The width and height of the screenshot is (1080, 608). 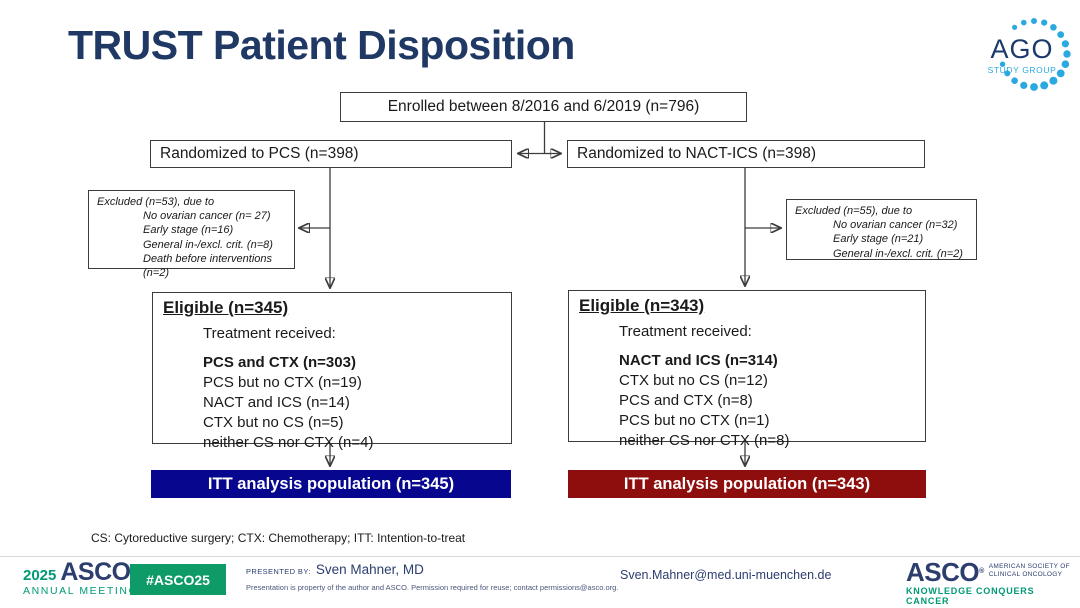 What do you see at coordinates (208, 266) in the screenshot?
I see `excluded-pcs-item: Death before interventions (n=2)` at bounding box center [208, 266].